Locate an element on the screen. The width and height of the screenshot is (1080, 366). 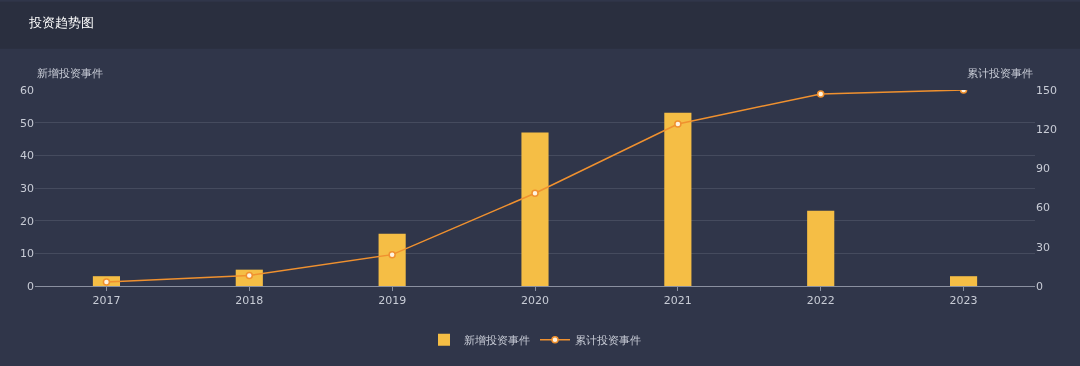
y-tick-label: 0 is located at coordinates (30, 286).